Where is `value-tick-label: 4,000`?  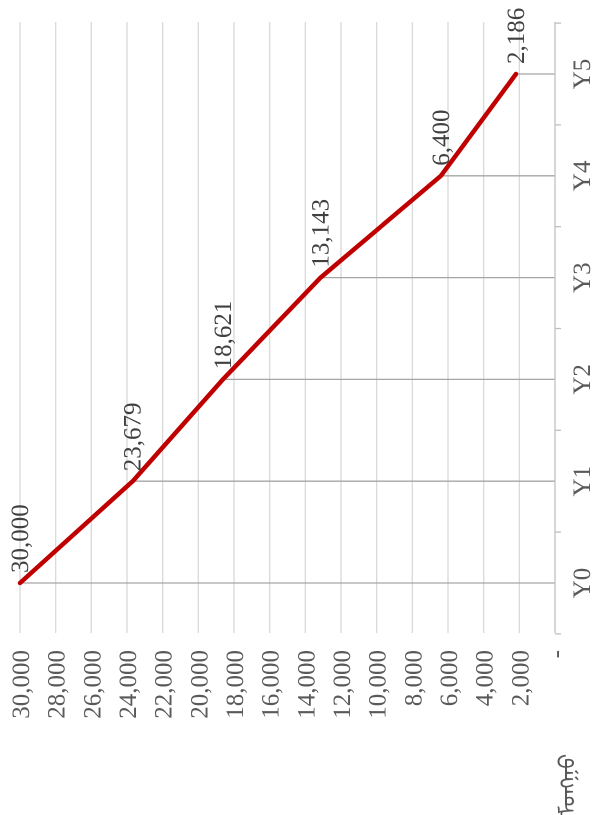 value-tick-label: 4,000 is located at coordinates (485, 678).